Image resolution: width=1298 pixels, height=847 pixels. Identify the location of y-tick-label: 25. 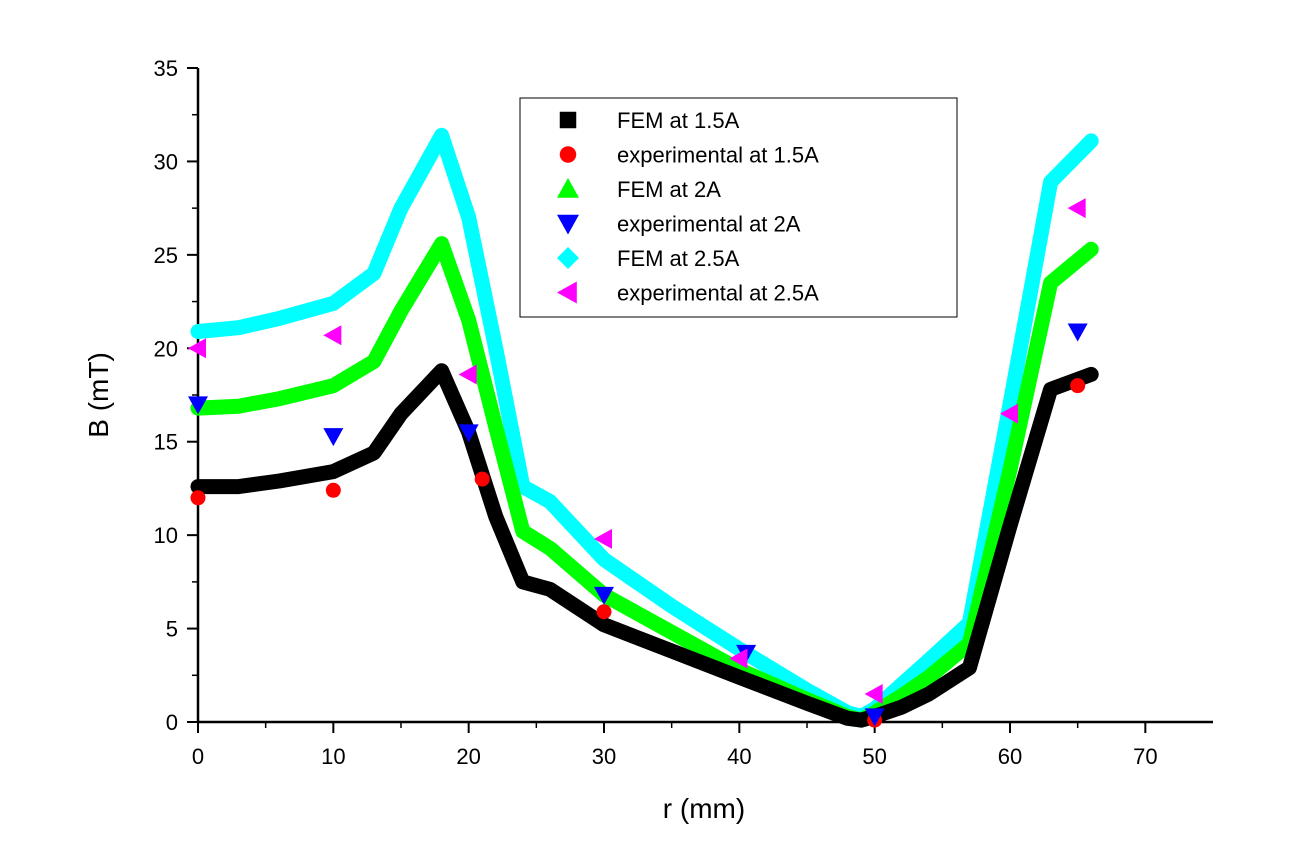
(166, 255).